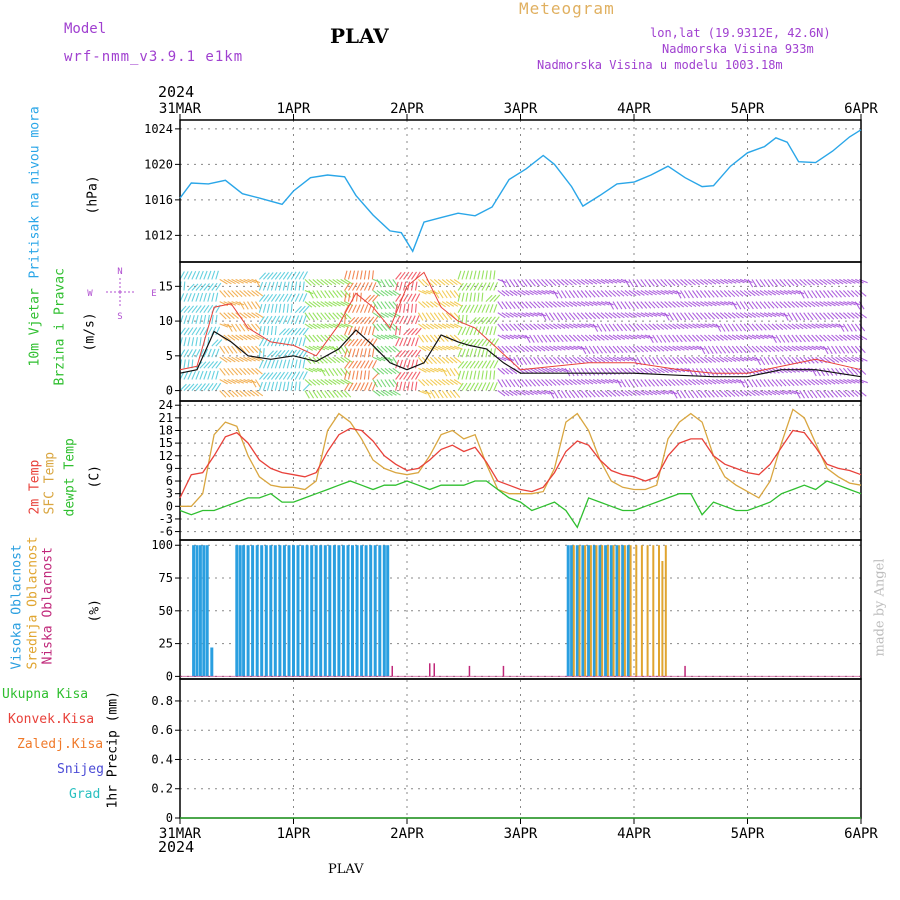 The width and height of the screenshot is (900, 900). What do you see at coordinates (521, 834) in the screenshot?
I see `x-tick-label-bottom: 3APR` at bounding box center [521, 834].